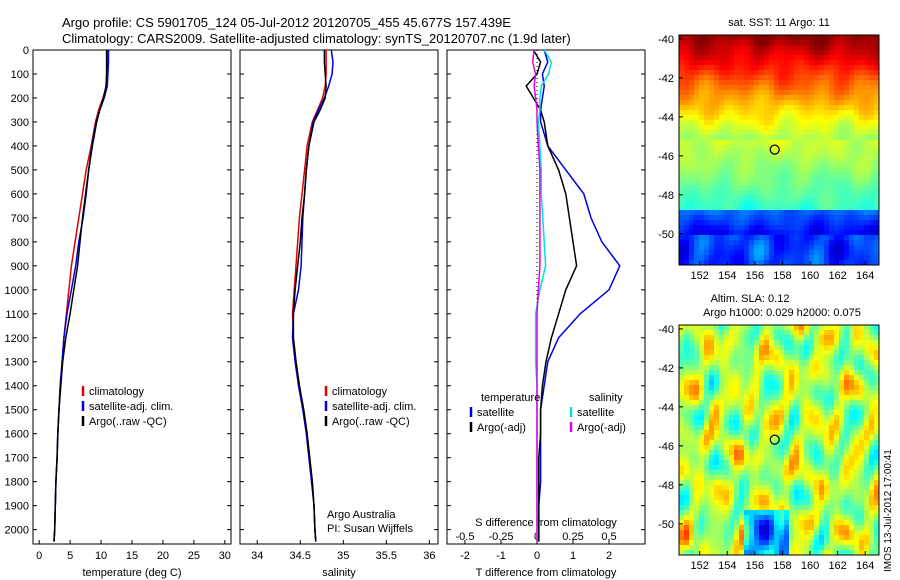  Describe the element at coordinates (194, 556) in the screenshot. I see `temperature-xtick-label: 25` at that location.